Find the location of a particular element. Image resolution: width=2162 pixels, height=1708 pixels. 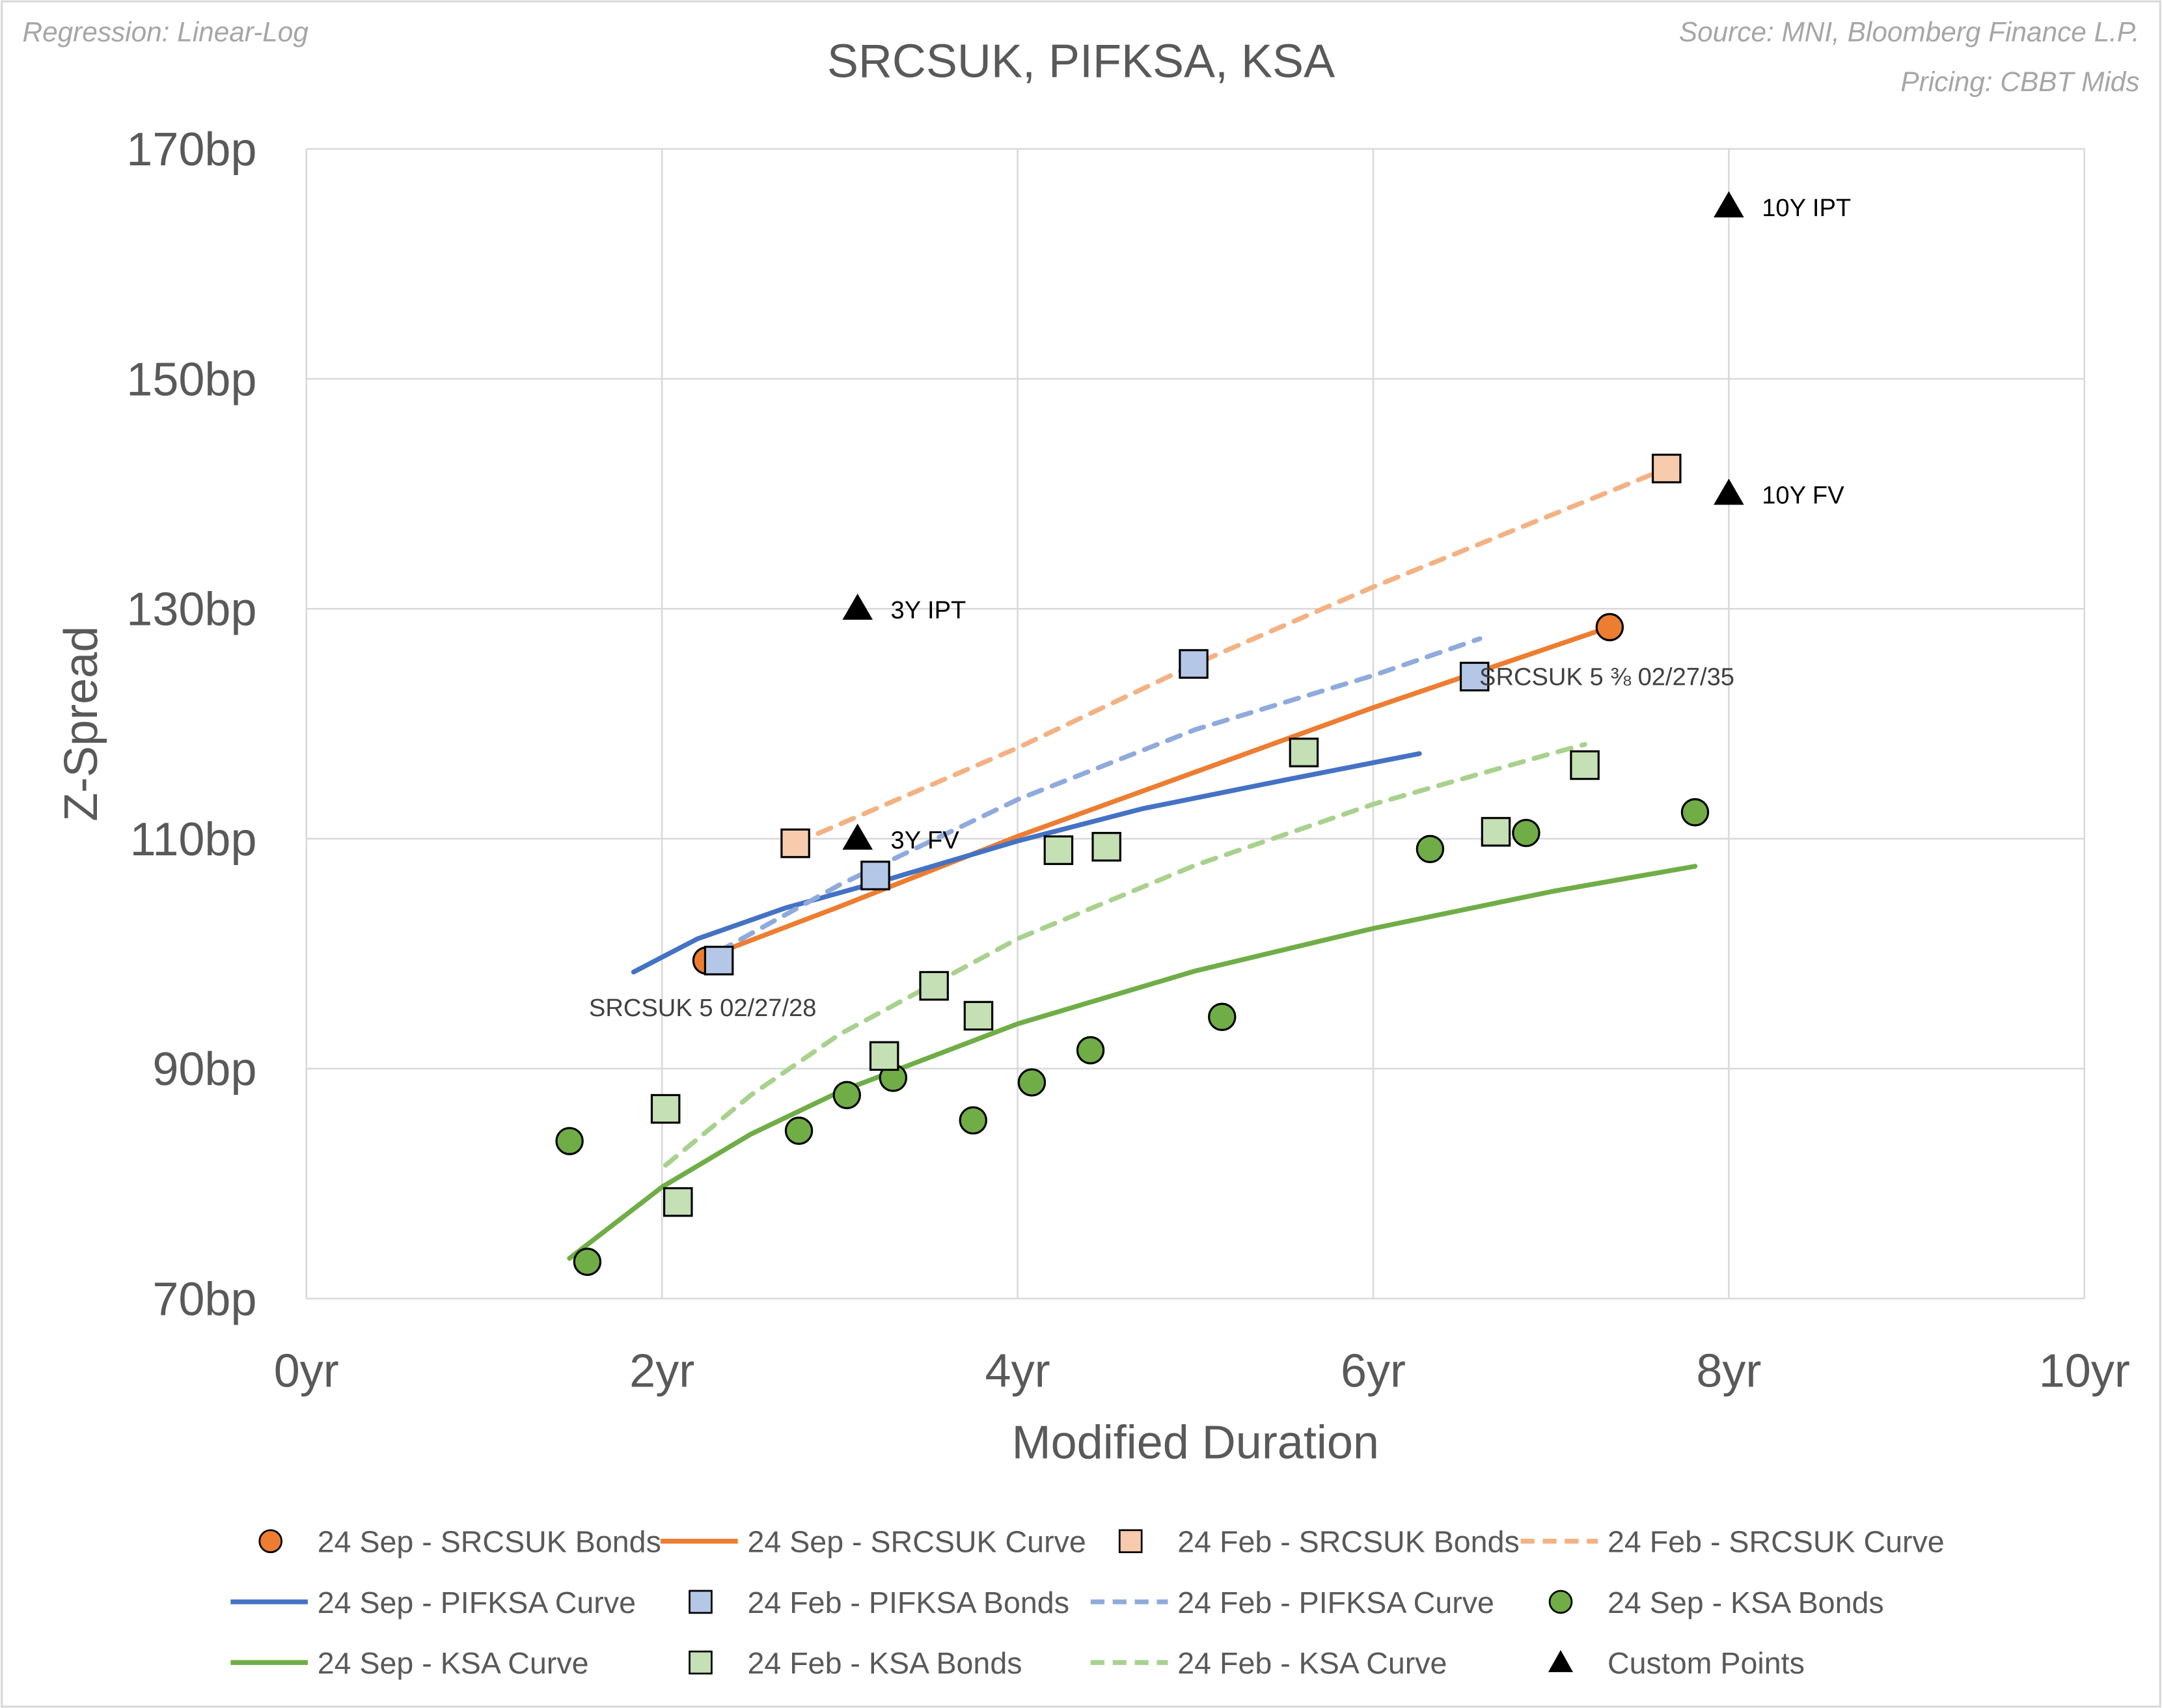

legend-label: Custom Points is located at coordinates (1706, 1663).